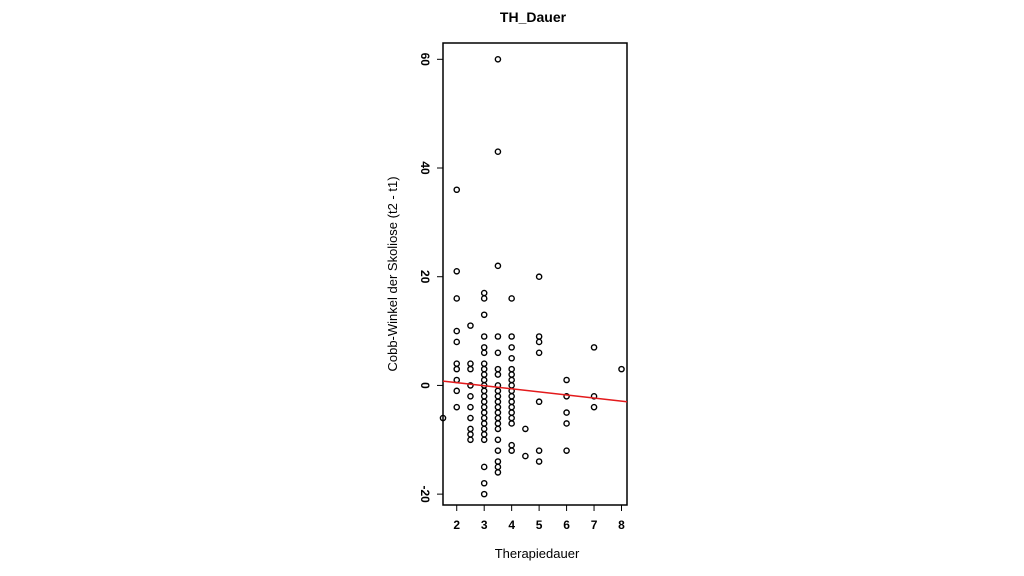 This screenshot has width=1024, height=576. I want to click on x-axis: 2 3 4 5 6 7 8, so click(539, 518).